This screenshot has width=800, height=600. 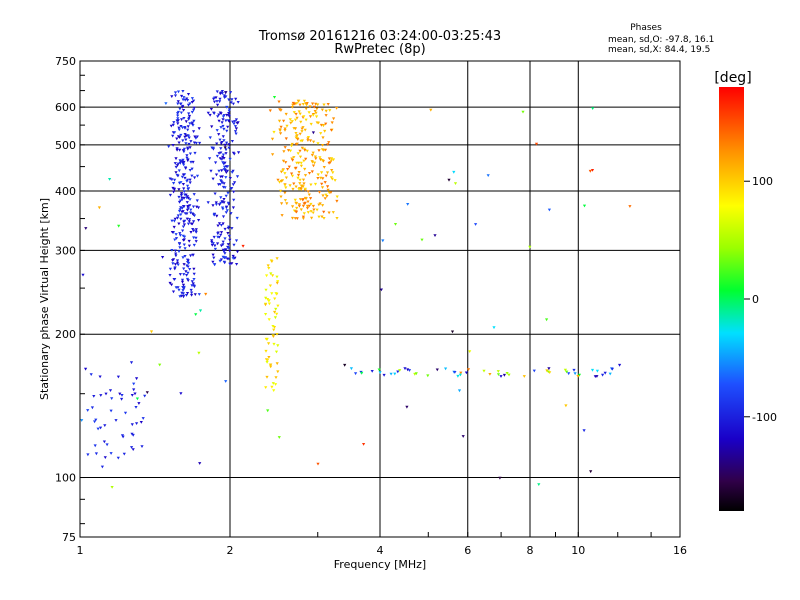 What do you see at coordinates (680, 550) in the screenshot?
I see `x-tick-label: 16` at bounding box center [680, 550].